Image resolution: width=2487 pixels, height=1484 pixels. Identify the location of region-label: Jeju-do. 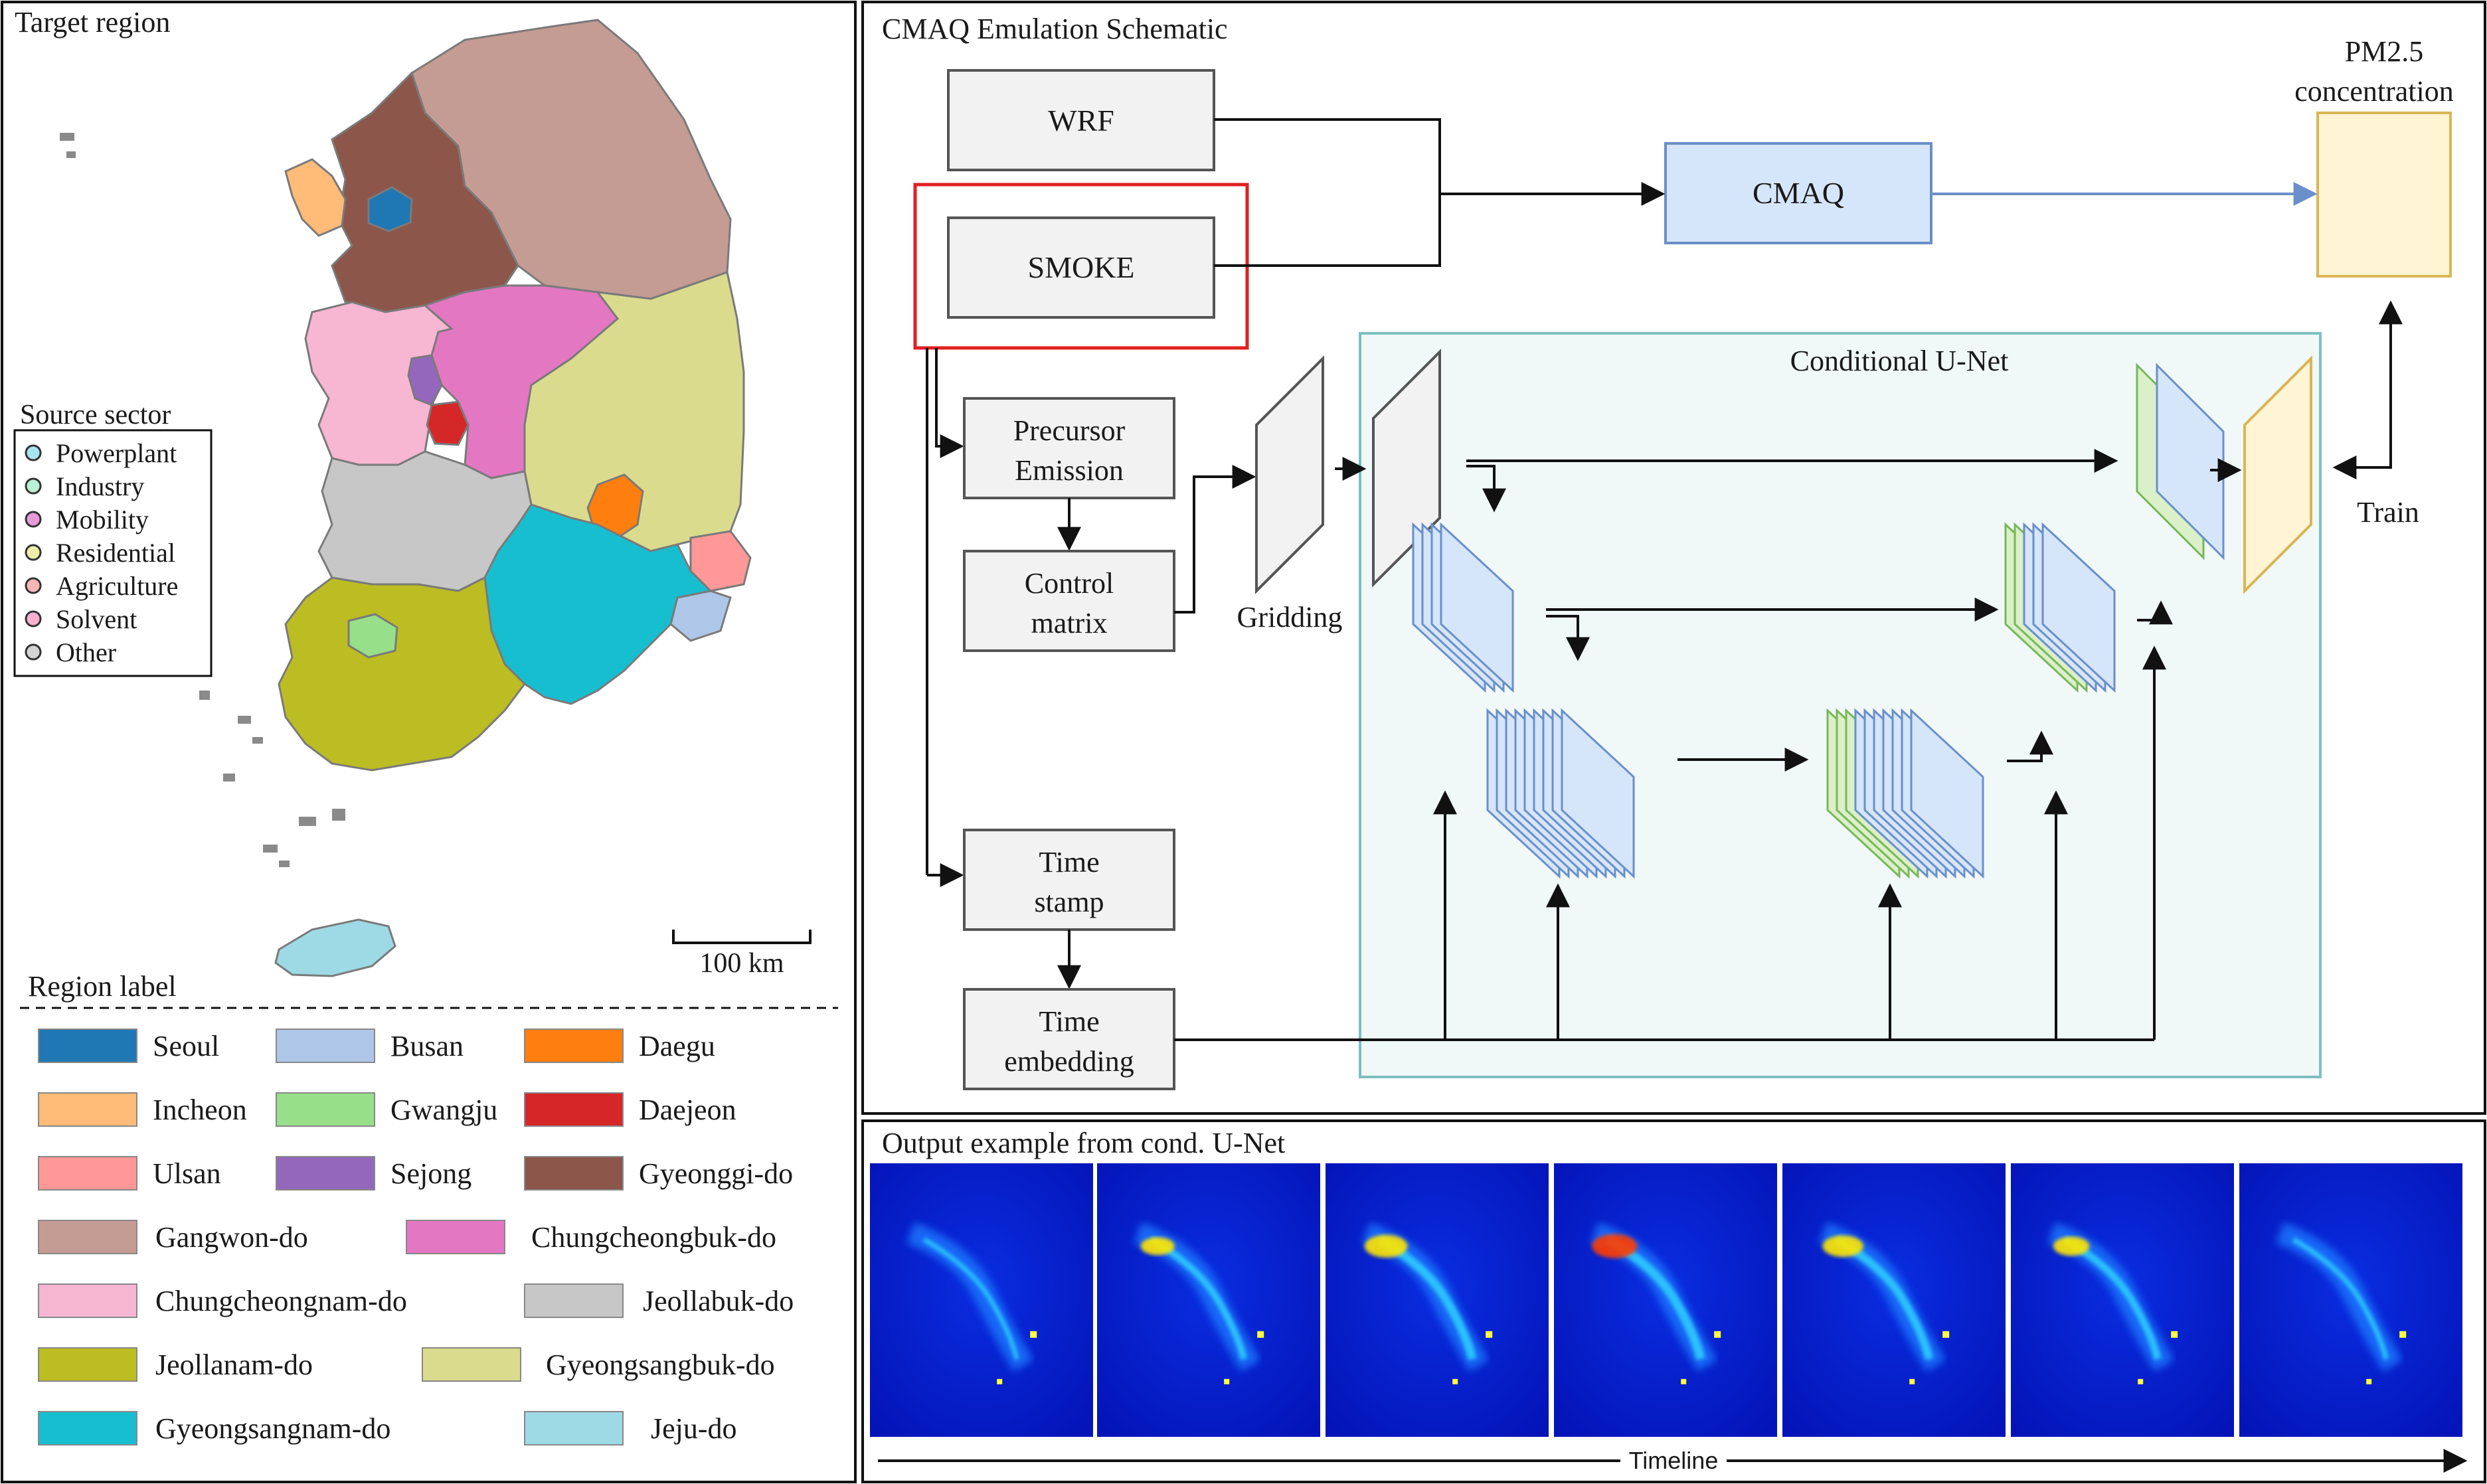
(694, 1428).